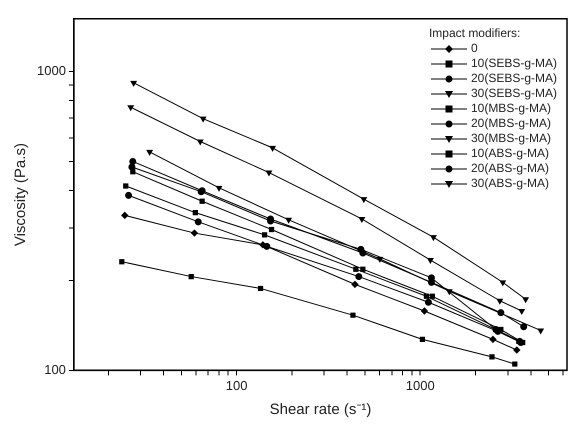 This screenshot has height=431, width=581. I want to click on legend-label: 30(SEBS-g-MA), so click(513, 93).